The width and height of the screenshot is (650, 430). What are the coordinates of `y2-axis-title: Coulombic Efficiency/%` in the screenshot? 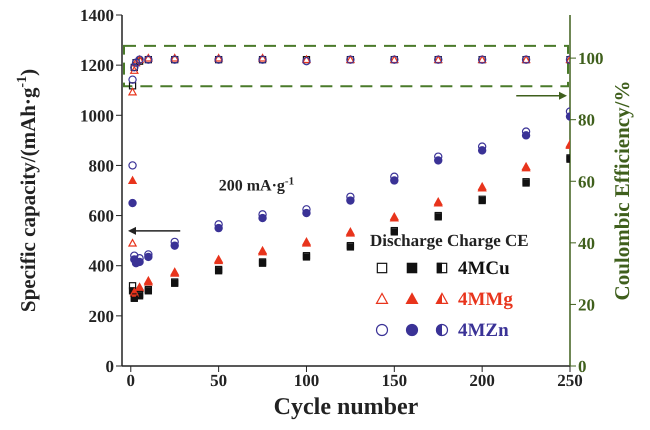 It's located at (622, 190).